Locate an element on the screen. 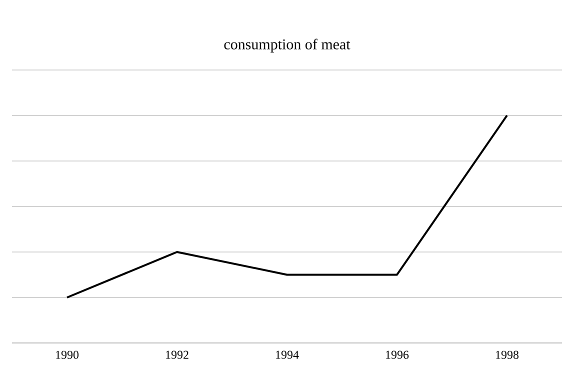 The width and height of the screenshot is (571, 386). x-tick-label: 1994 is located at coordinates (287, 354).